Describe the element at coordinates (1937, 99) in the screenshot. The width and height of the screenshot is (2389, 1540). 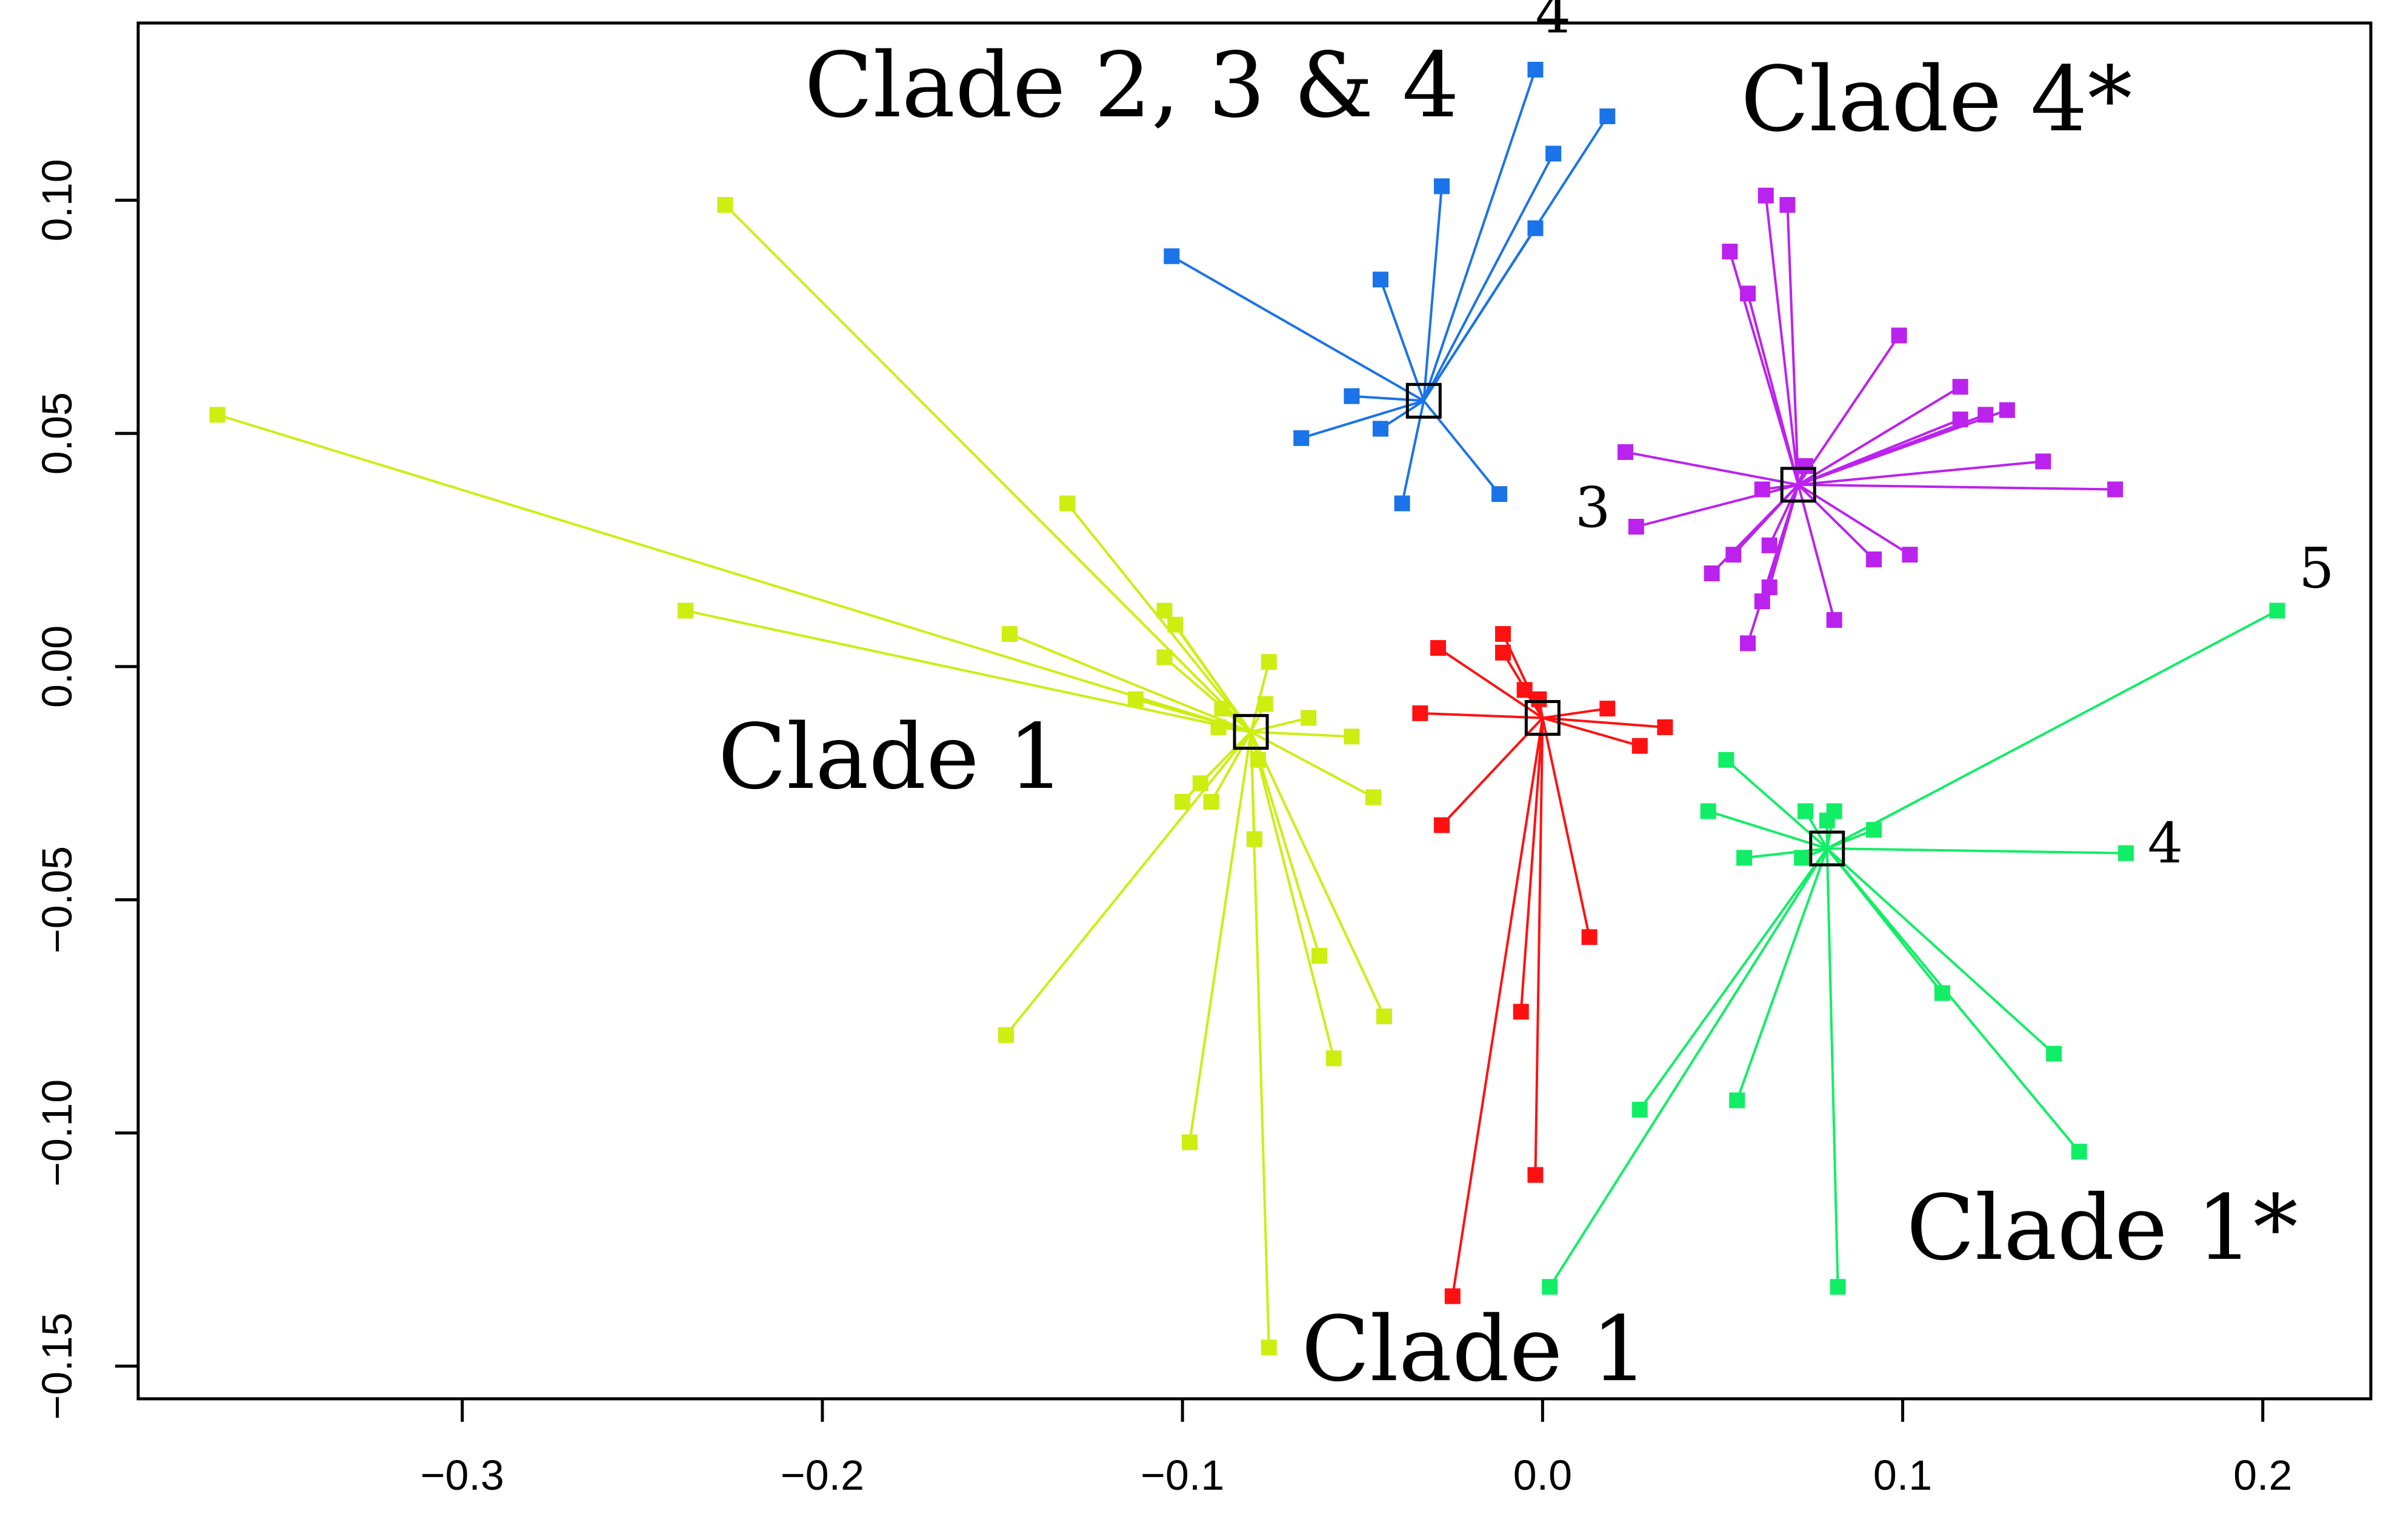
I see `clade-label: Clade 4*` at that location.